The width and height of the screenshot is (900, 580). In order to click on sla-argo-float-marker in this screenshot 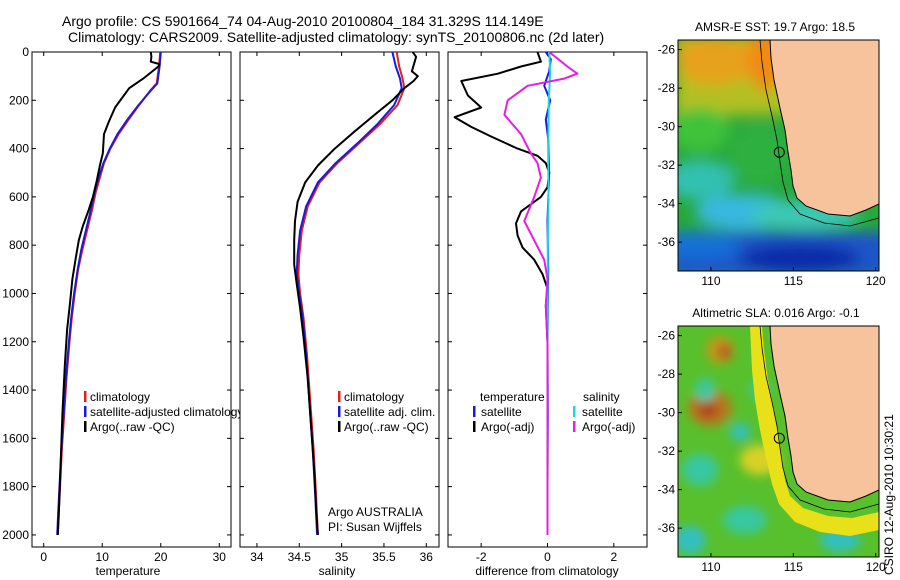, I will do `click(779, 438)`.